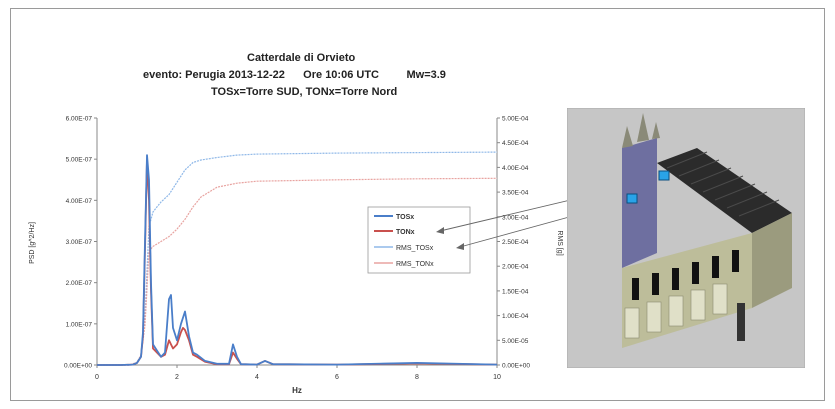 This screenshot has height=409, width=835. What do you see at coordinates (297, 390) in the screenshot?
I see `x-axis-label: Hz` at bounding box center [297, 390].